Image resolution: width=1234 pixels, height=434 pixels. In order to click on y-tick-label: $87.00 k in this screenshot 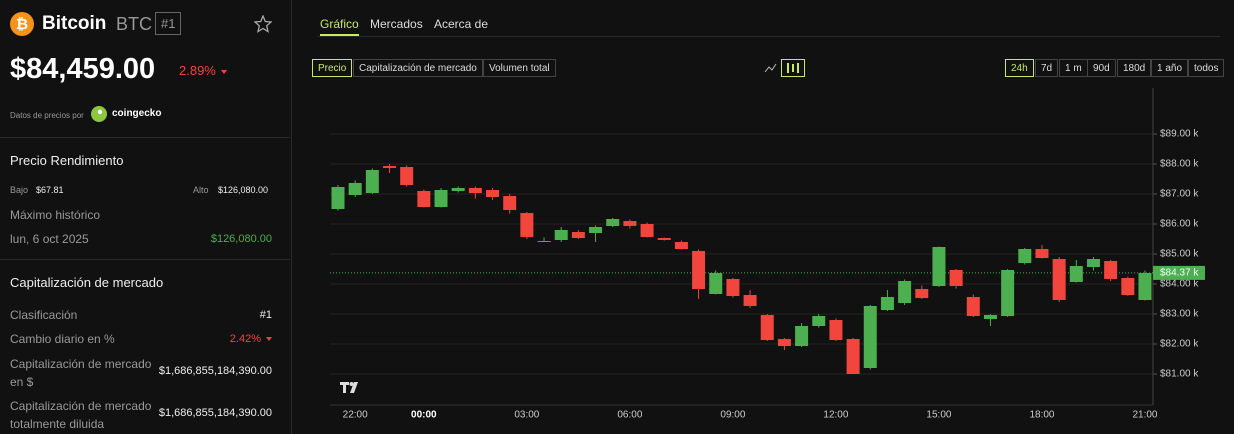, I will do `click(1179, 194)`.